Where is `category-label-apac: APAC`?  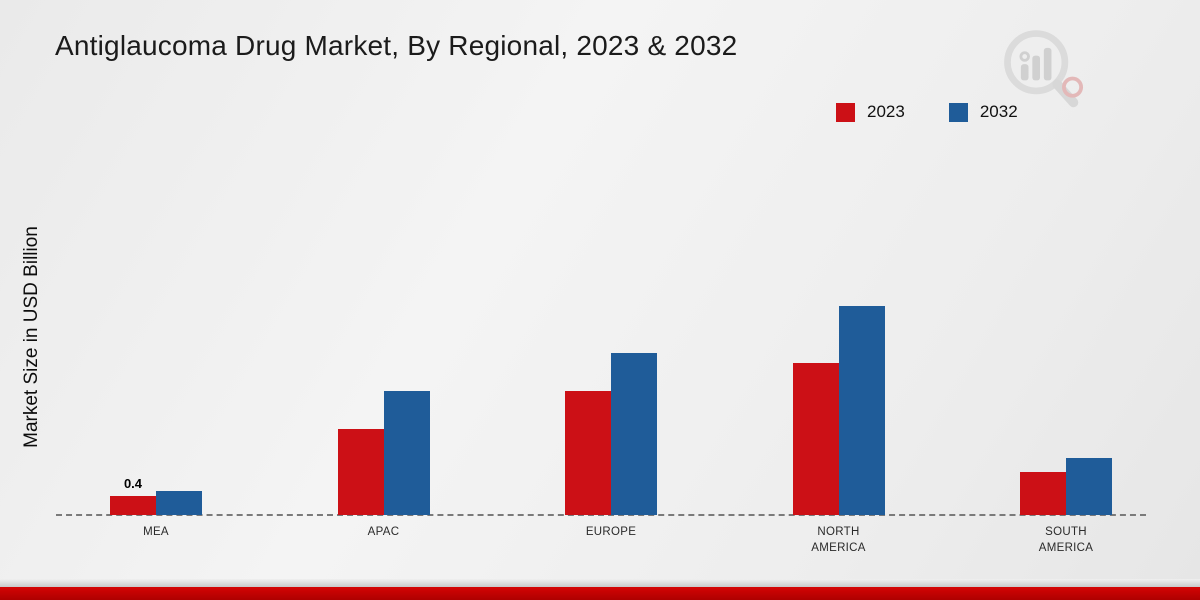 category-label-apac: APAC is located at coordinates (383, 532).